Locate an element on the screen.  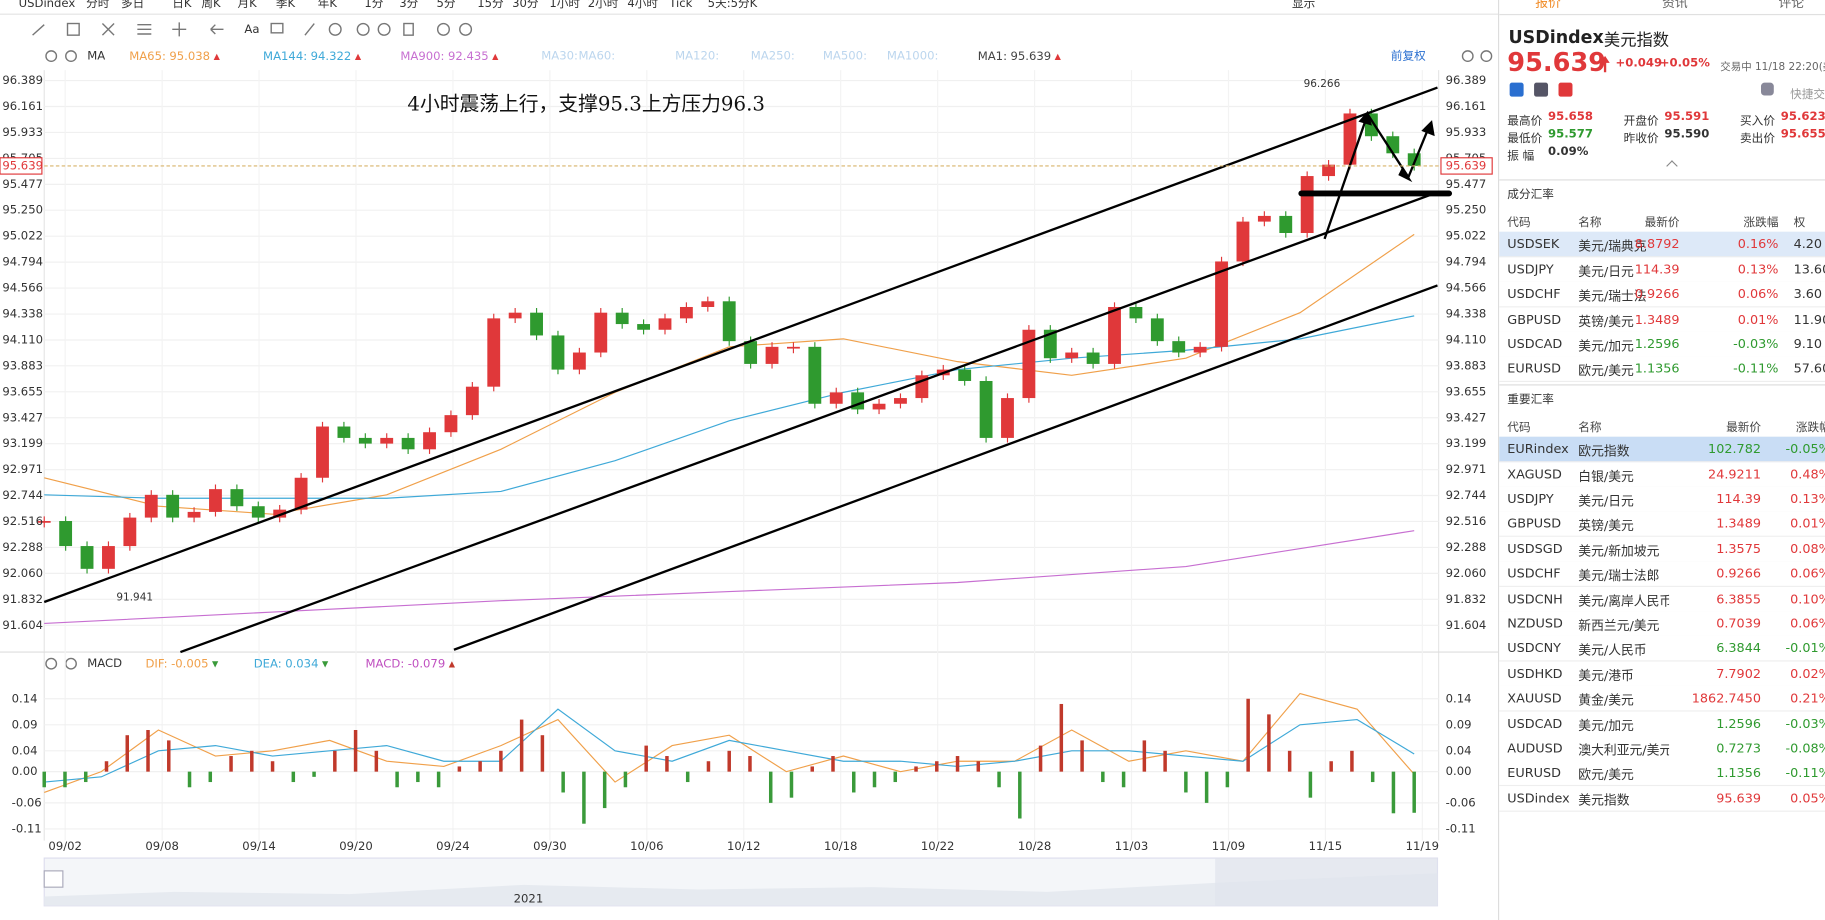
lock-tool is located at coordinates (363, 29).